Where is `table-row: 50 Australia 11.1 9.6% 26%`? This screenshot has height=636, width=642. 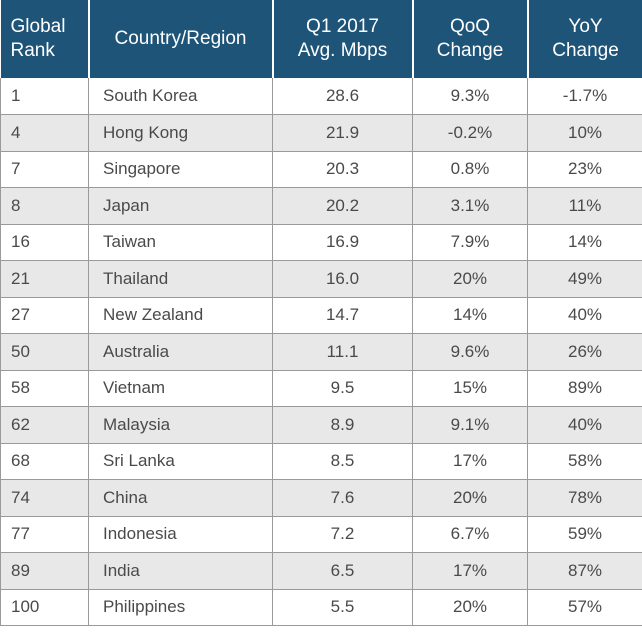
table-row: 50 Australia 11.1 9.6% 26% is located at coordinates (321, 352).